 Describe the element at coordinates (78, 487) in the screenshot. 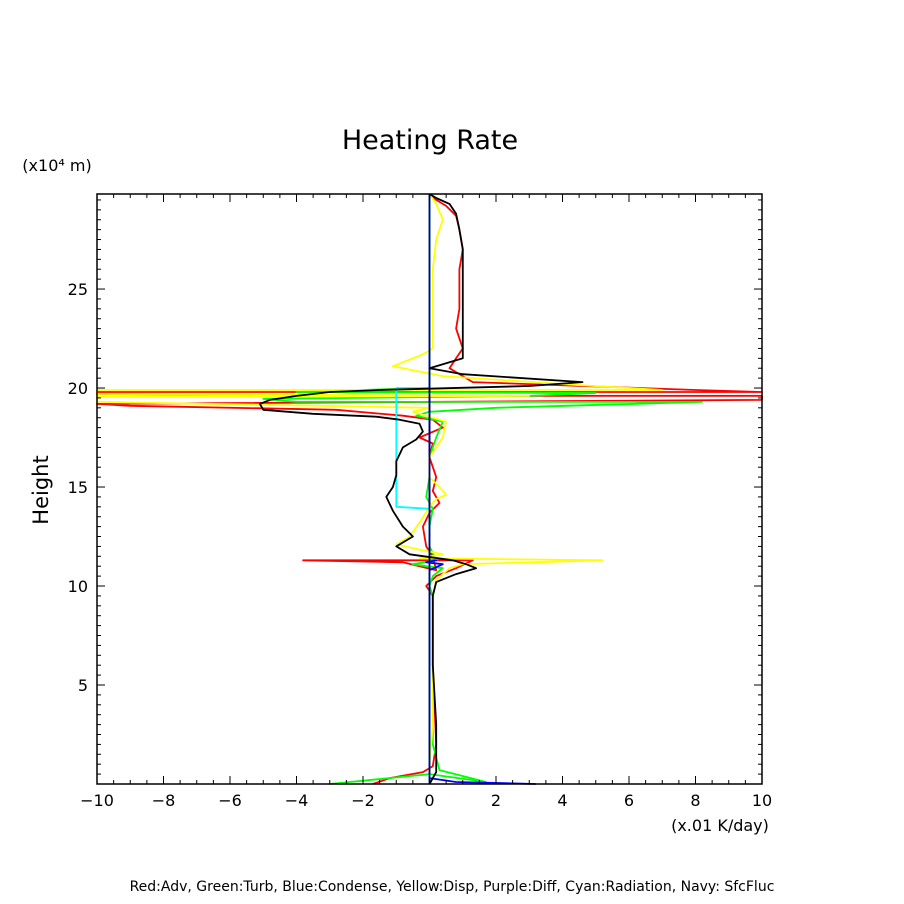

I see `y-tick-label: 15` at that location.